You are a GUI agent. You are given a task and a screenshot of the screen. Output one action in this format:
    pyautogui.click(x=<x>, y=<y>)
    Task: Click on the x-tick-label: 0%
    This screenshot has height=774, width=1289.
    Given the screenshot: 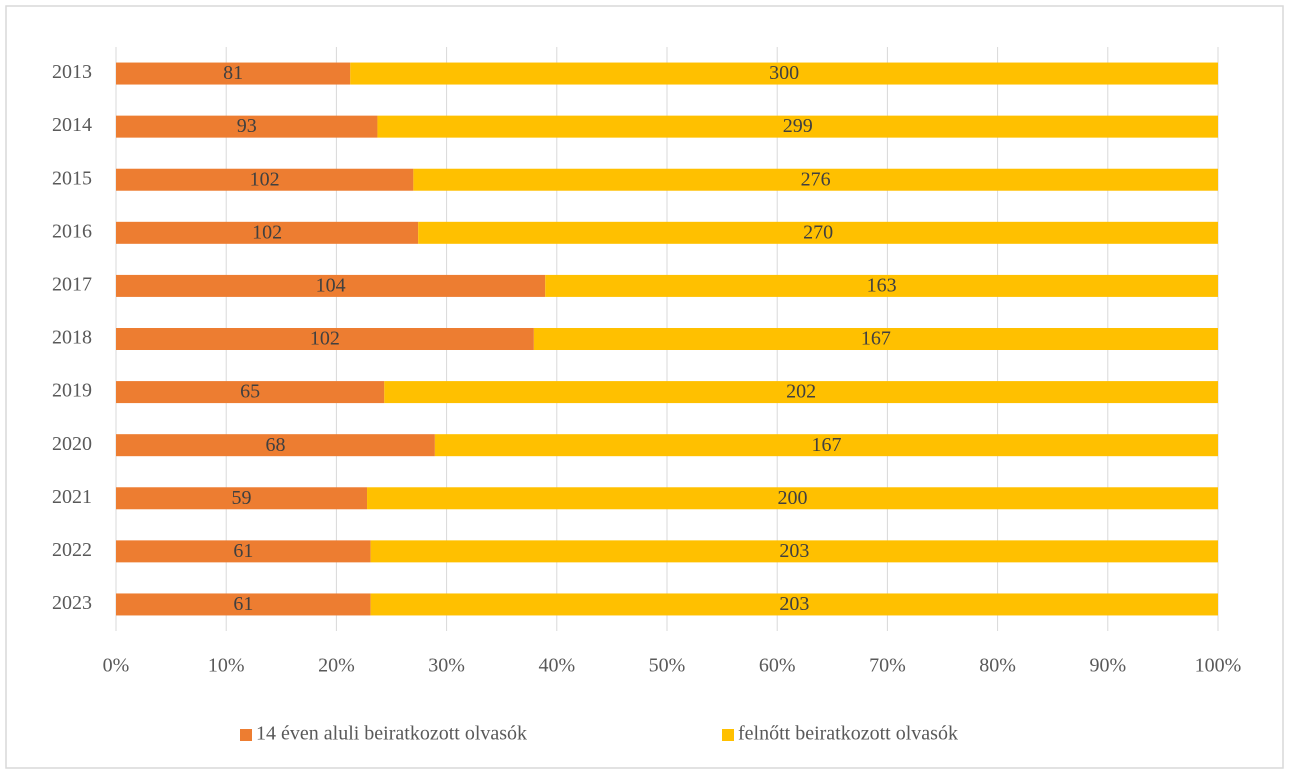 What is the action you would take?
    pyautogui.click(x=116, y=666)
    